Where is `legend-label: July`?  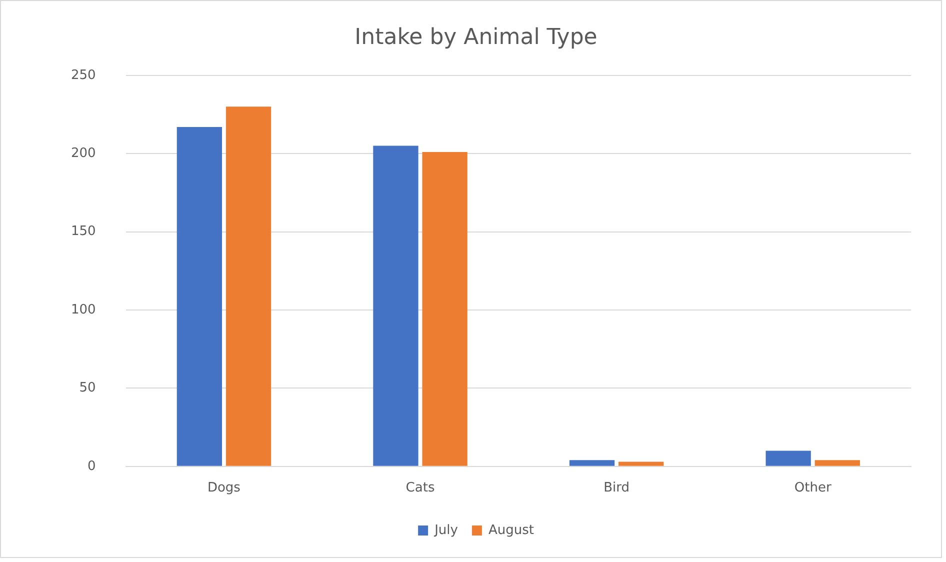
legend-label: July is located at coordinates (446, 530).